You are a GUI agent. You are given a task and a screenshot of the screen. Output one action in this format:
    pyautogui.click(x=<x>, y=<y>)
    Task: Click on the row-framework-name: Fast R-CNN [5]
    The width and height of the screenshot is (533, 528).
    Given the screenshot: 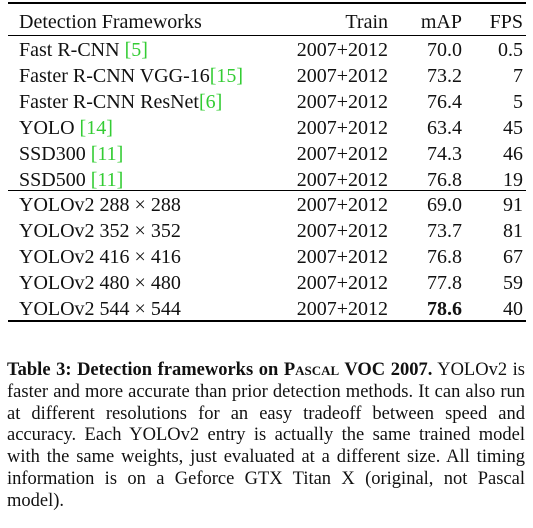 What is the action you would take?
    pyautogui.click(x=83, y=50)
    